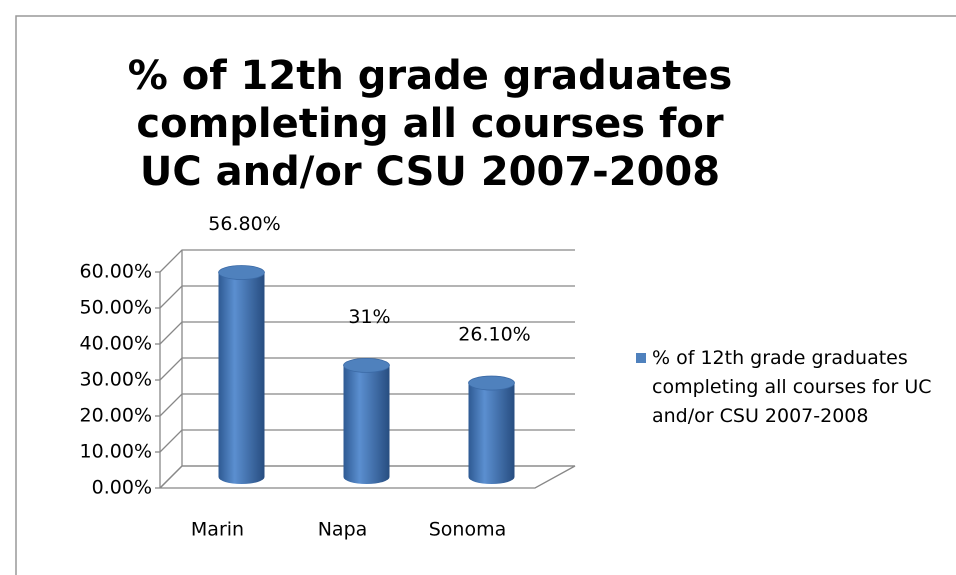  I want to click on y-tick-label: 50.00%, so click(116, 308).